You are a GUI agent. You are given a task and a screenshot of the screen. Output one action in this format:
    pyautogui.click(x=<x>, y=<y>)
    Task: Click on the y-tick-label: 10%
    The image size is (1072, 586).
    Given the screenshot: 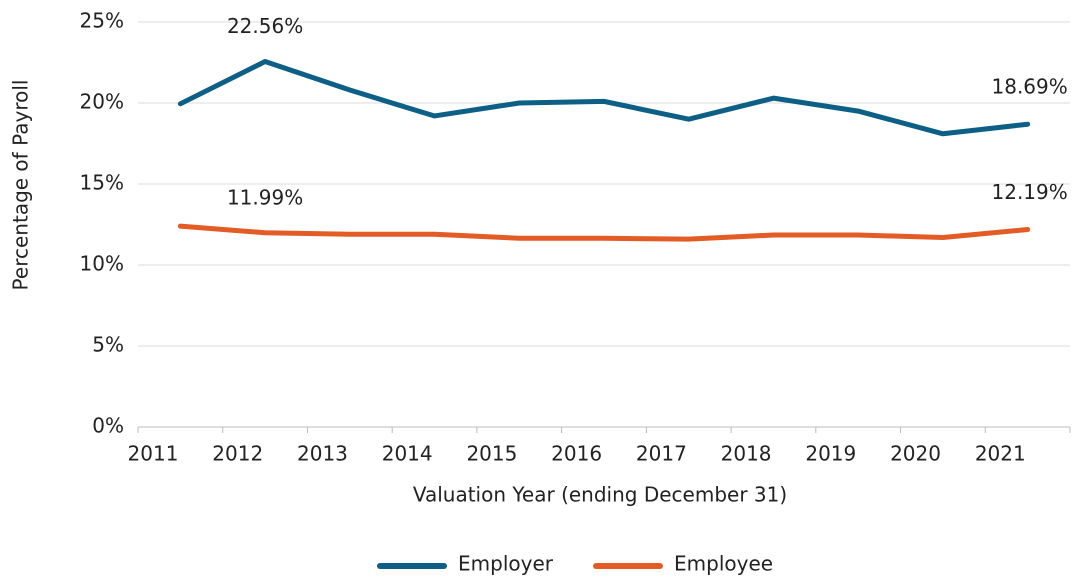 What is the action you would take?
    pyautogui.click(x=102, y=264)
    